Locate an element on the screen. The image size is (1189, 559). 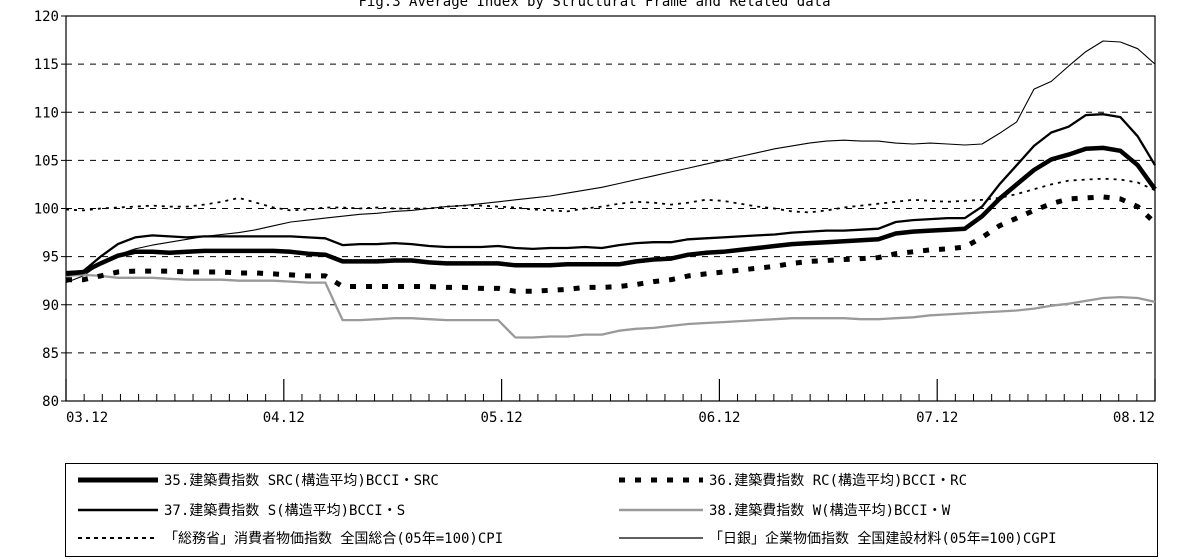
legend-item-rc: 36.建築費指数 RC(構造平均)BCCI・RC is located at coordinates (793, 480).